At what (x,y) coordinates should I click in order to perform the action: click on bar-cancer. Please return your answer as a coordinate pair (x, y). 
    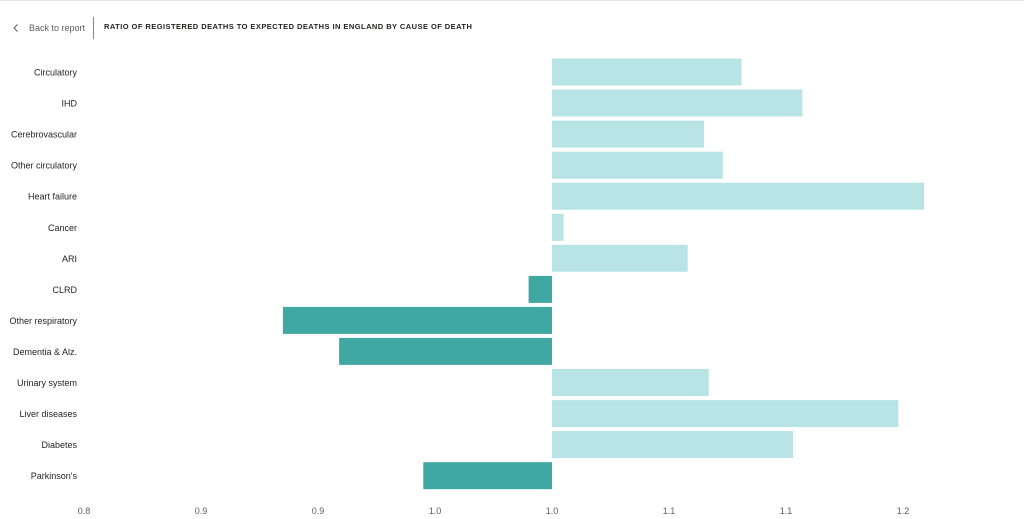
    Looking at the image, I should click on (558, 227).